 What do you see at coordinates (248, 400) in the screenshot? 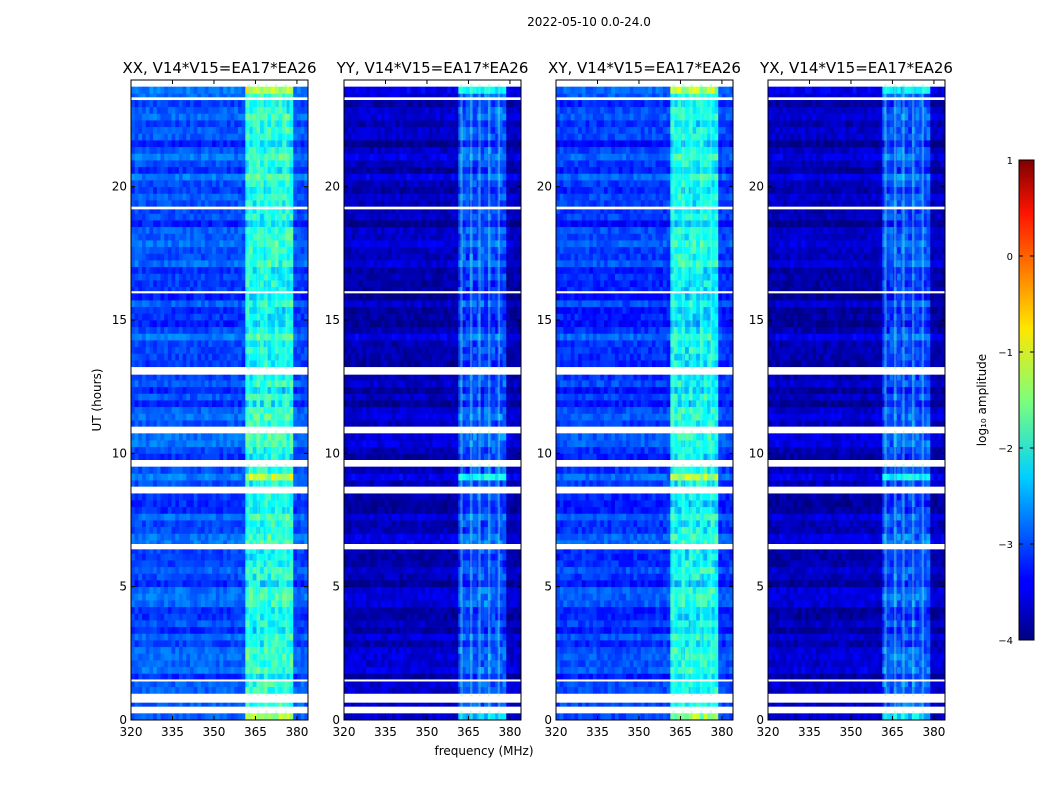
I see `rfi-channel-stripe` at bounding box center [248, 400].